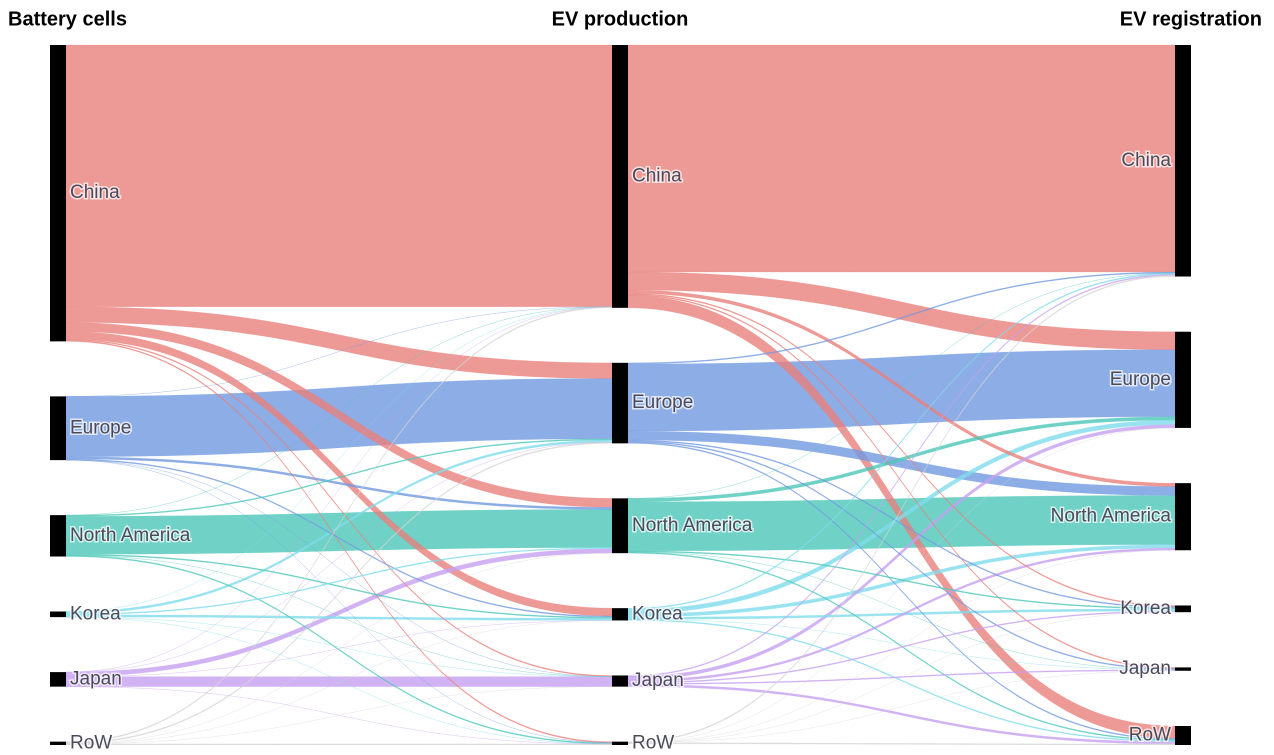 The height and width of the screenshot is (755, 1274). What do you see at coordinates (67, 19) in the screenshot?
I see `column-title: Battery cells` at bounding box center [67, 19].